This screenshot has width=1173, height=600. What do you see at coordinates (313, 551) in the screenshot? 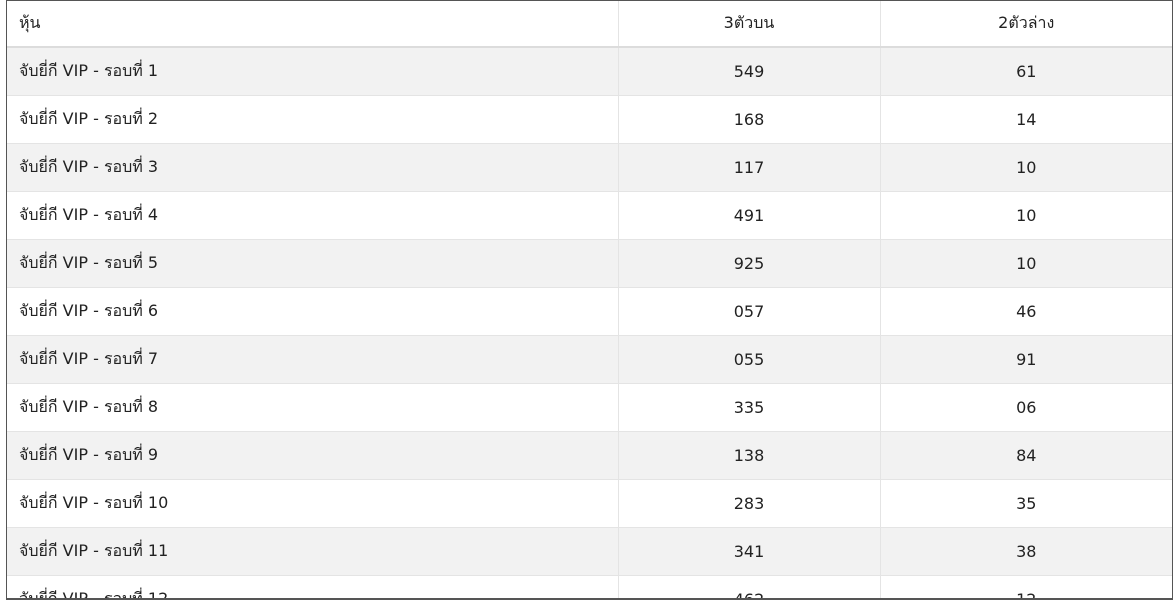
I see `row-label: จับยี่กี VIP - รอบที่ 11` at bounding box center [313, 551].